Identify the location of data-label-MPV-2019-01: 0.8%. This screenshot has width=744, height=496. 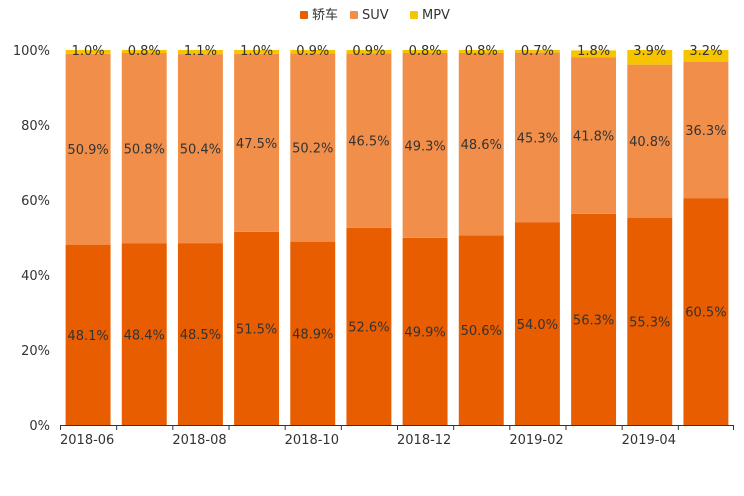
(481, 51).